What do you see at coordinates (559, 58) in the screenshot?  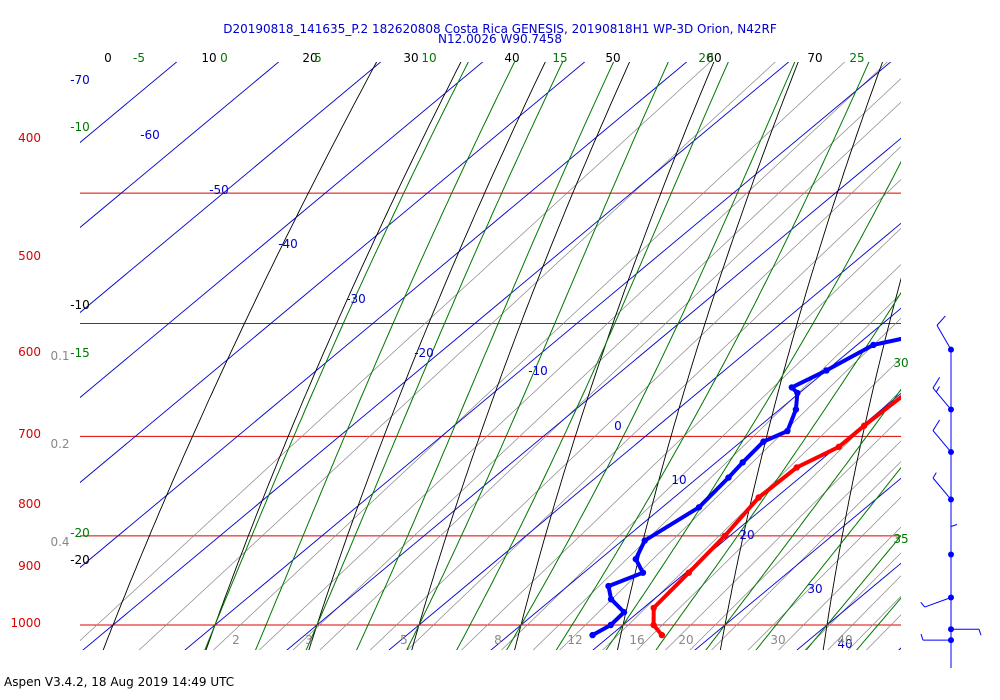 I see `moist-adiabat-label: 15` at bounding box center [559, 58].